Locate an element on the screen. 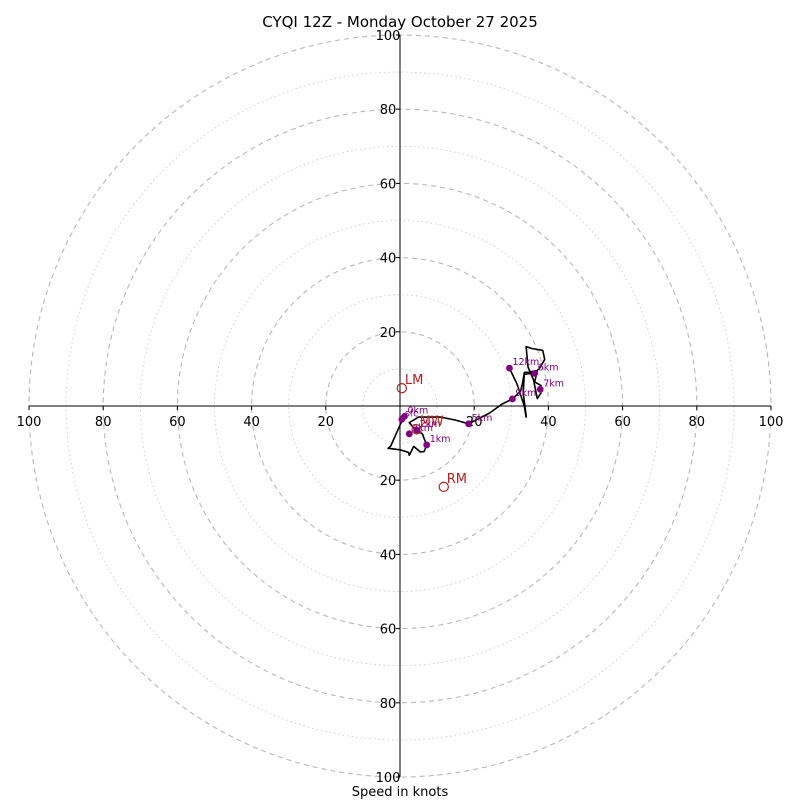 This screenshot has height=800, width=800. height-marker-label: sfc is located at coordinates (412, 413).